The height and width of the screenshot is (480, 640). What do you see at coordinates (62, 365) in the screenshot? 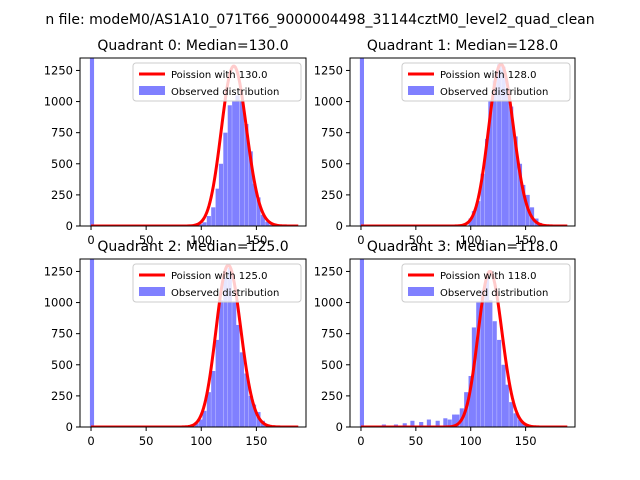
I see `y-tick-label: 500` at bounding box center [62, 365].